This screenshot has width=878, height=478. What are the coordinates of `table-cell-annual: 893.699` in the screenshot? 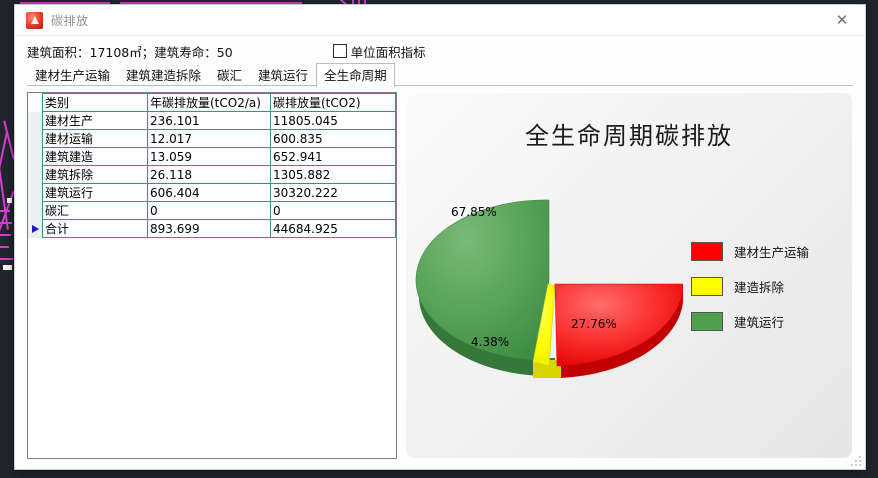 It's located at (209, 228).